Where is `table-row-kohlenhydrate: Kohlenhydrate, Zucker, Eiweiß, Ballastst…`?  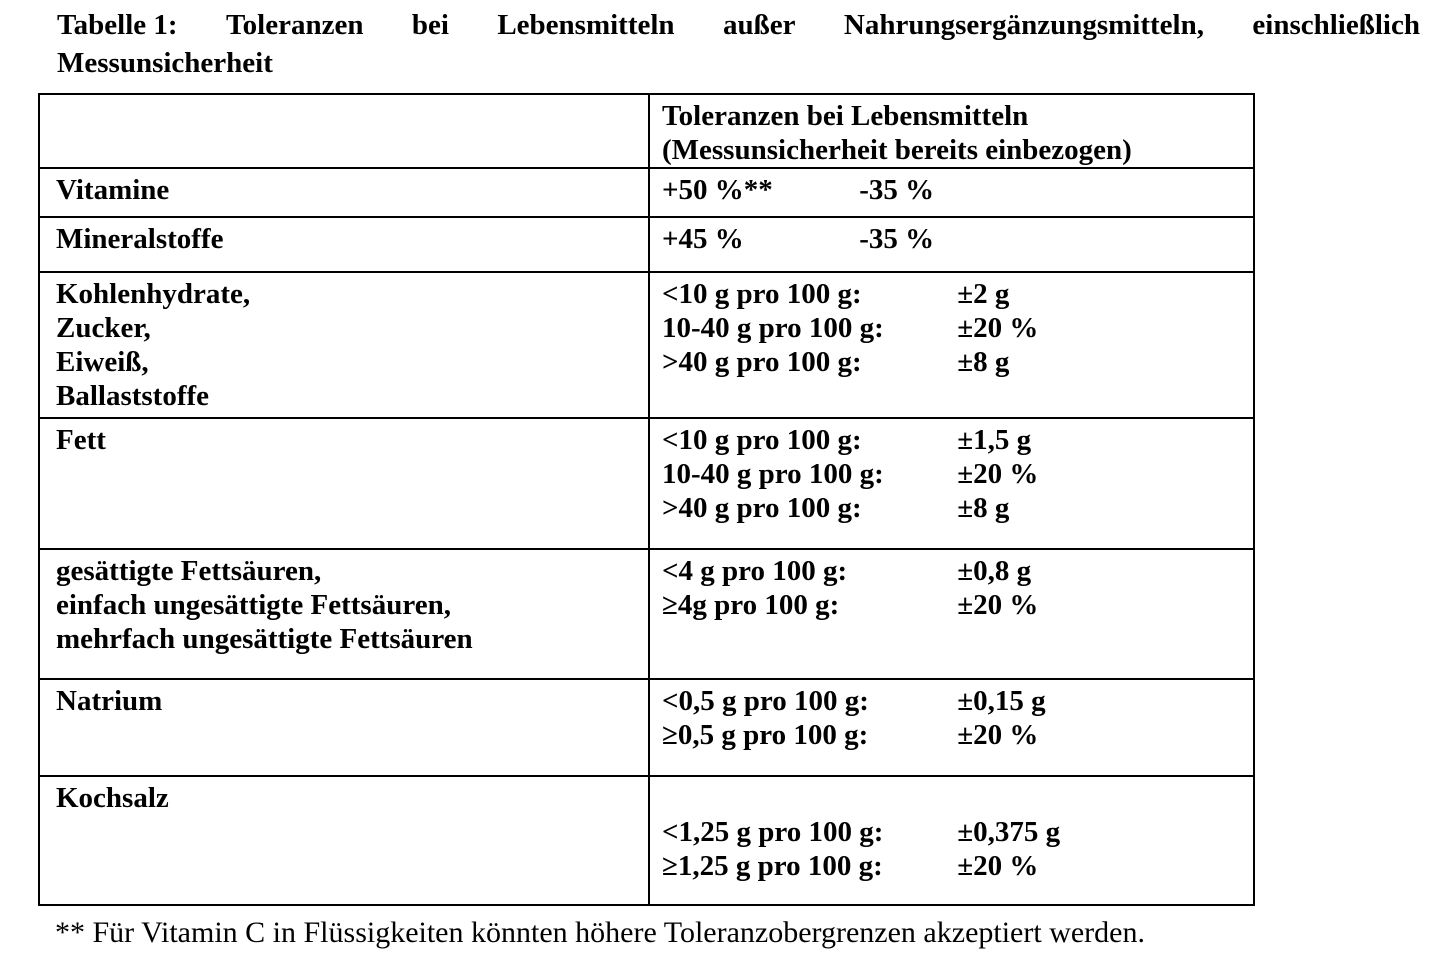 table-row-kohlenhydrate: Kohlenhydrate, Zucker, Eiweiß, Ballastst… is located at coordinates (646, 345).